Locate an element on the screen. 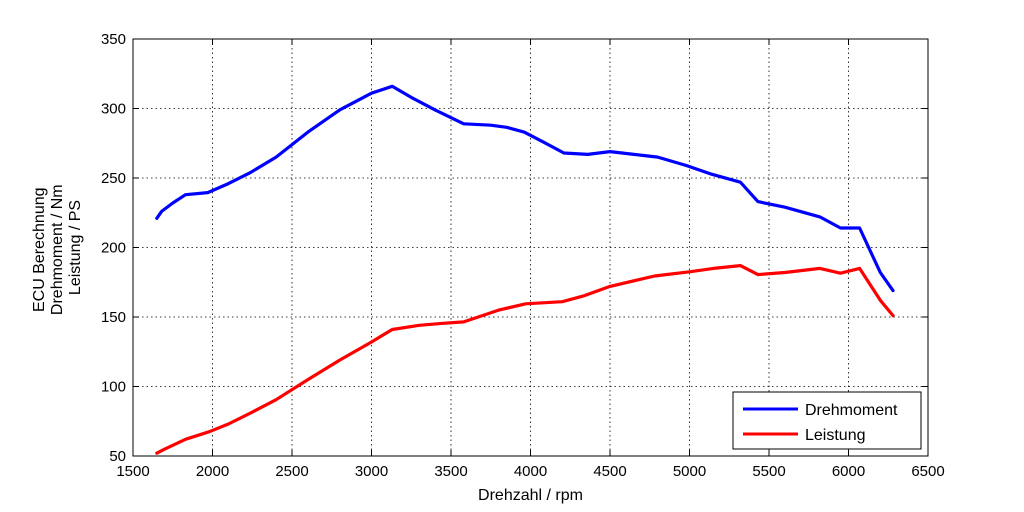  y-axis-label-line-2: Drehmoment / Nm is located at coordinates (57, 249).